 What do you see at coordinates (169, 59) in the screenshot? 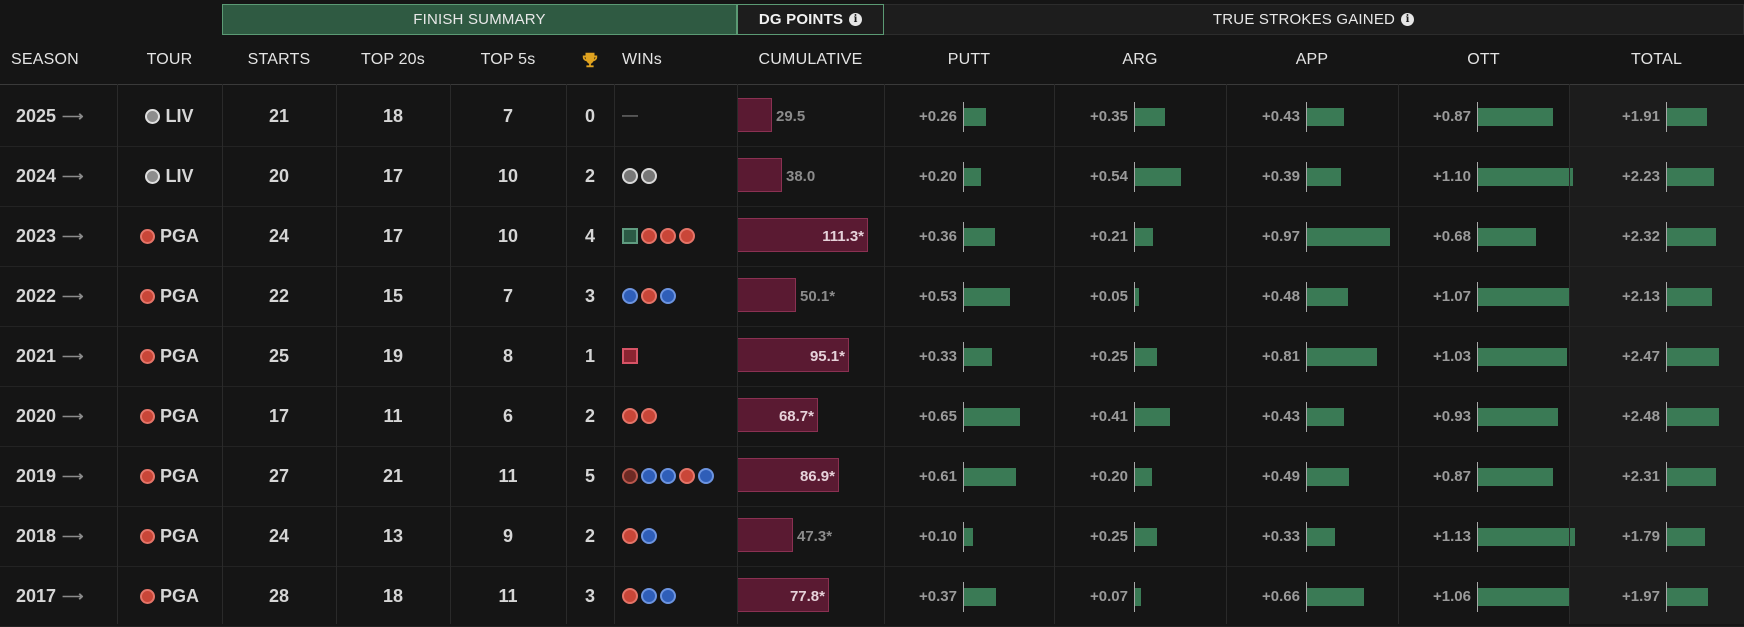
I see `col-tour: TOUR` at bounding box center [169, 59].